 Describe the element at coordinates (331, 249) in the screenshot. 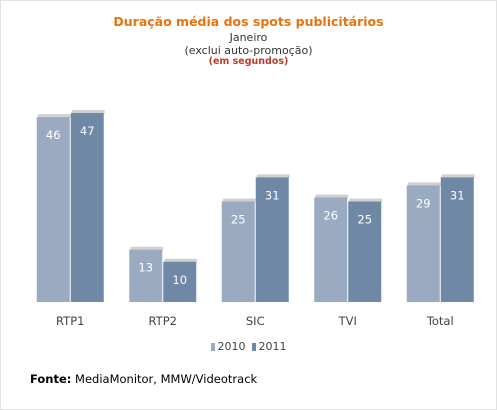

I see `bar-tvi-2010` at that location.